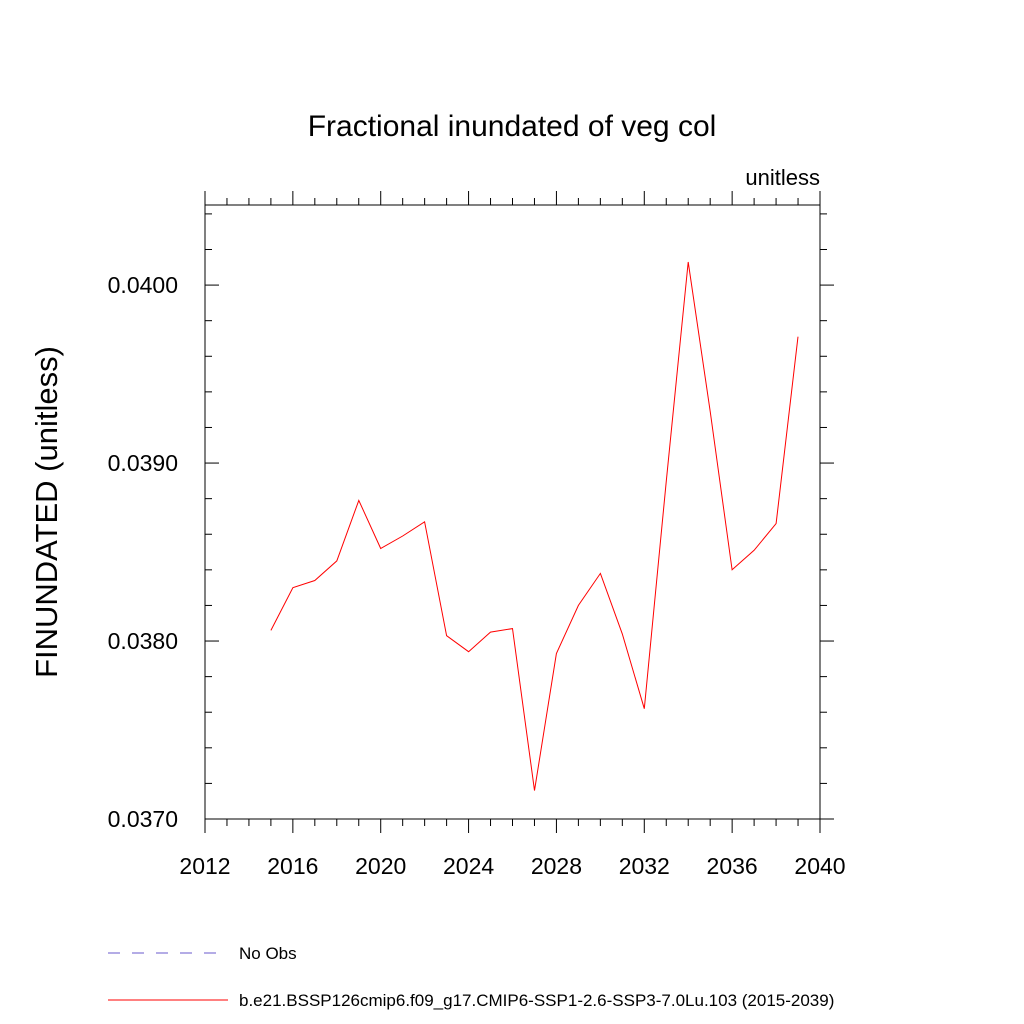  What do you see at coordinates (46, 512) in the screenshot?
I see `y-axis-title: FINUNDATED (unitless)` at bounding box center [46, 512].